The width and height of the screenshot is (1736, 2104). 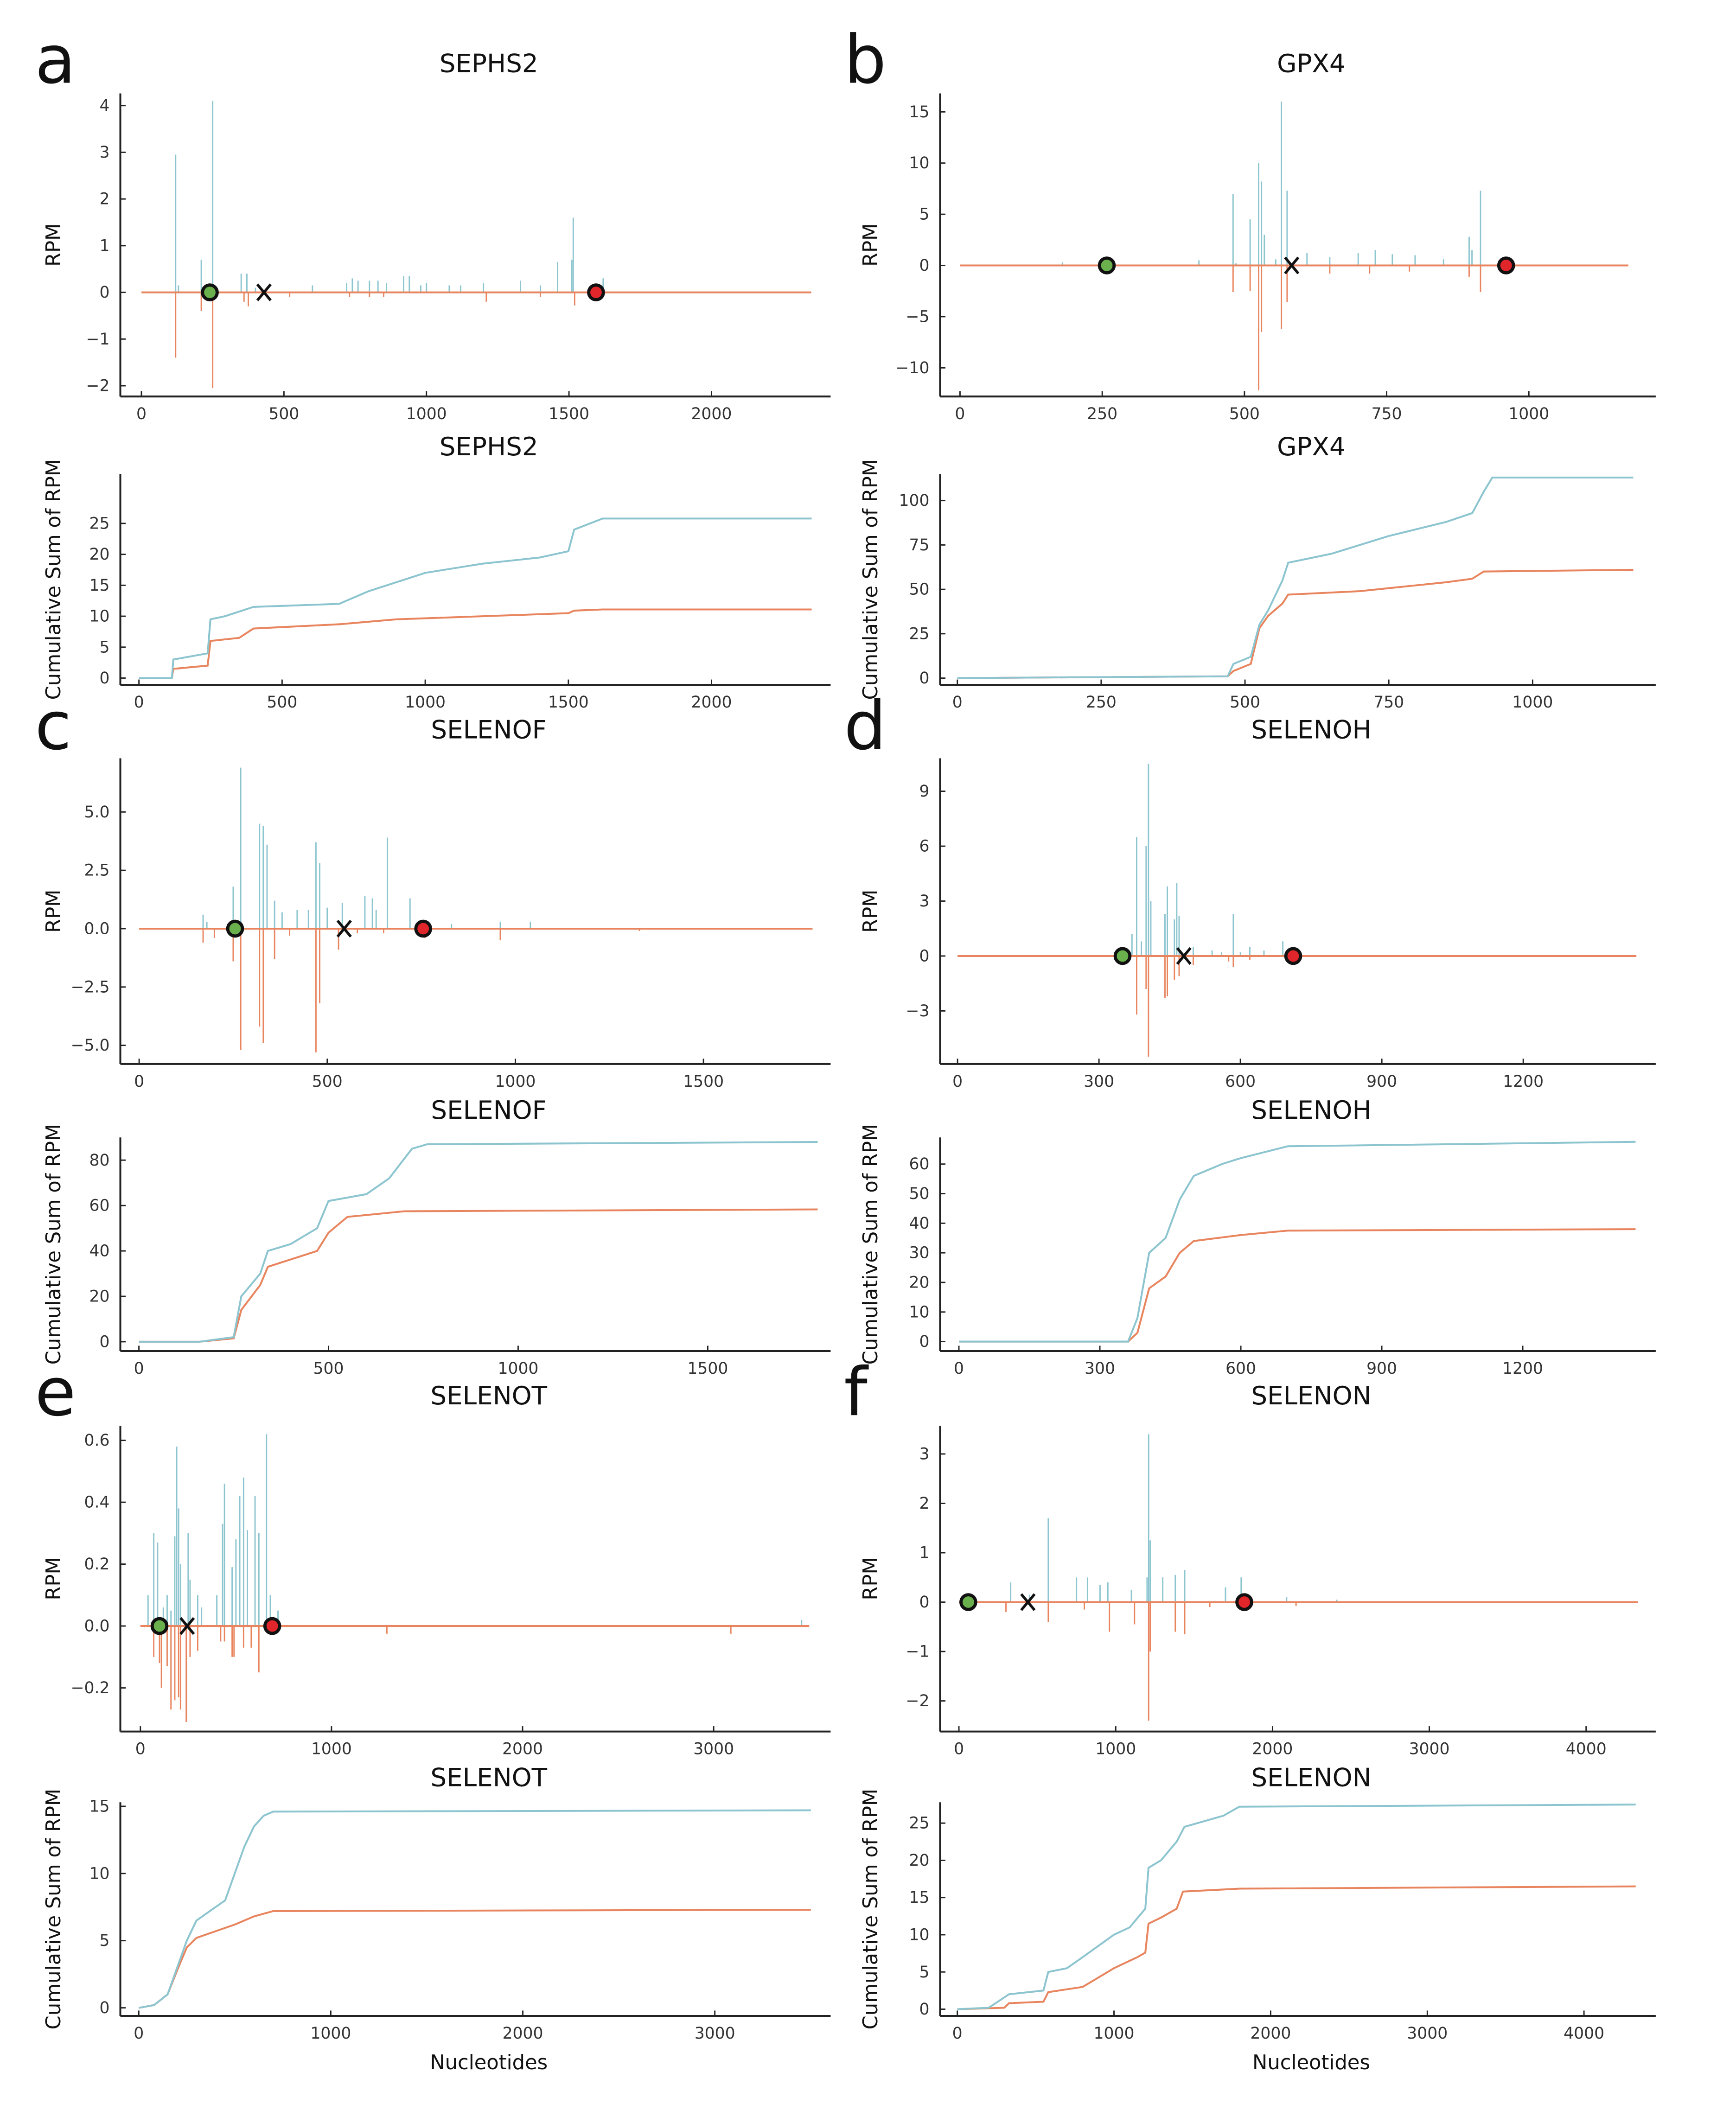 What do you see at coordinates (924, 791) in the screenshot?
I see `y-tick-label: 9` at bounding box center [924, 791].